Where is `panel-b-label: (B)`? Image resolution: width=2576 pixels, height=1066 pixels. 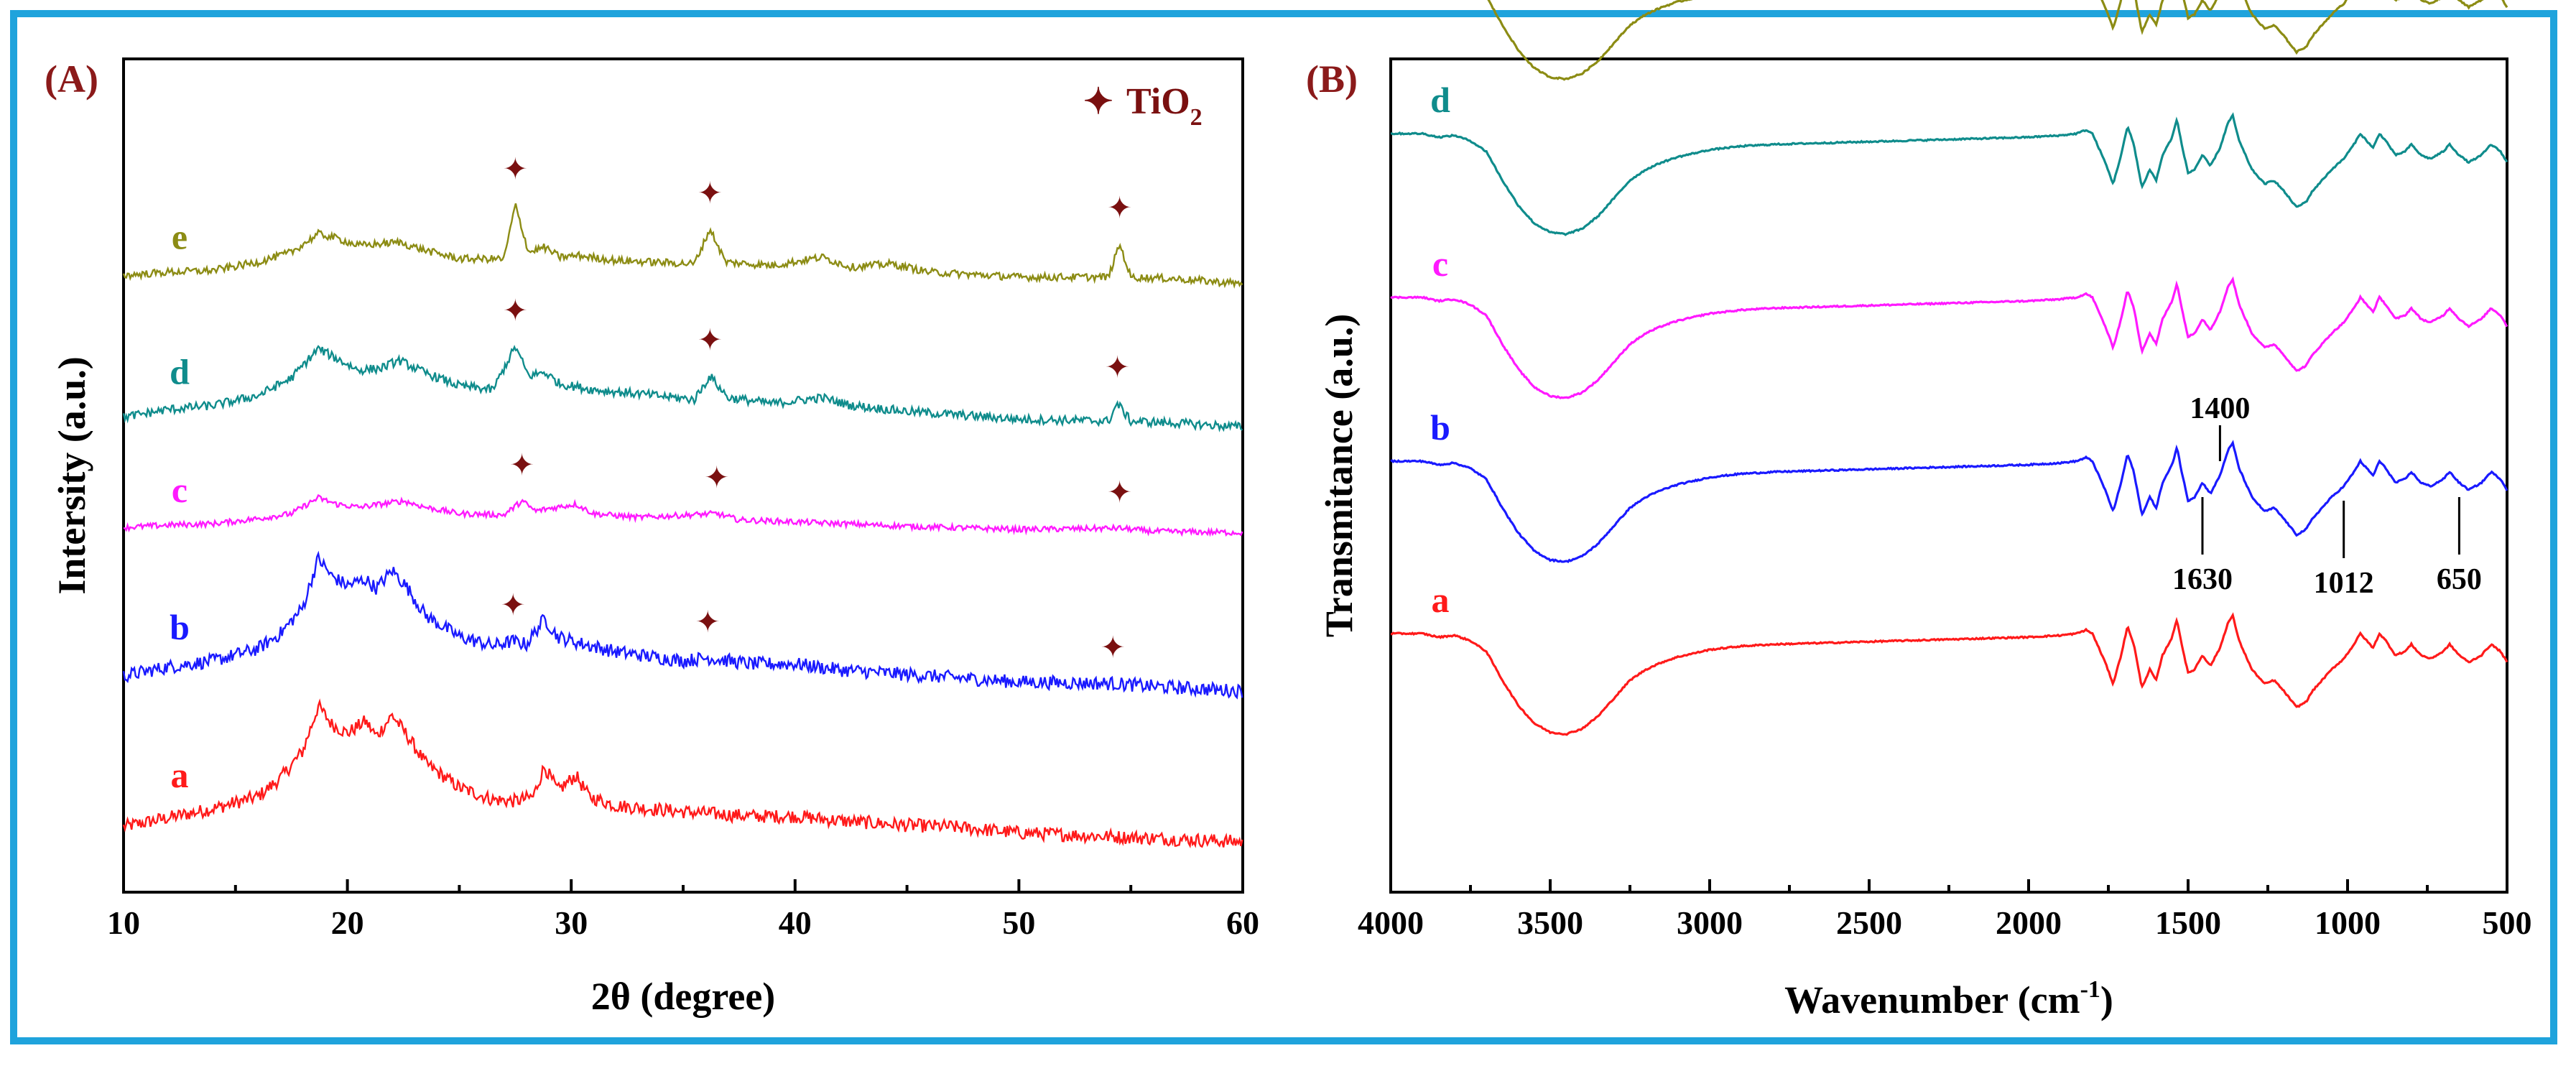 panel-b-label: (B) is located at coordinates (1332, 79).